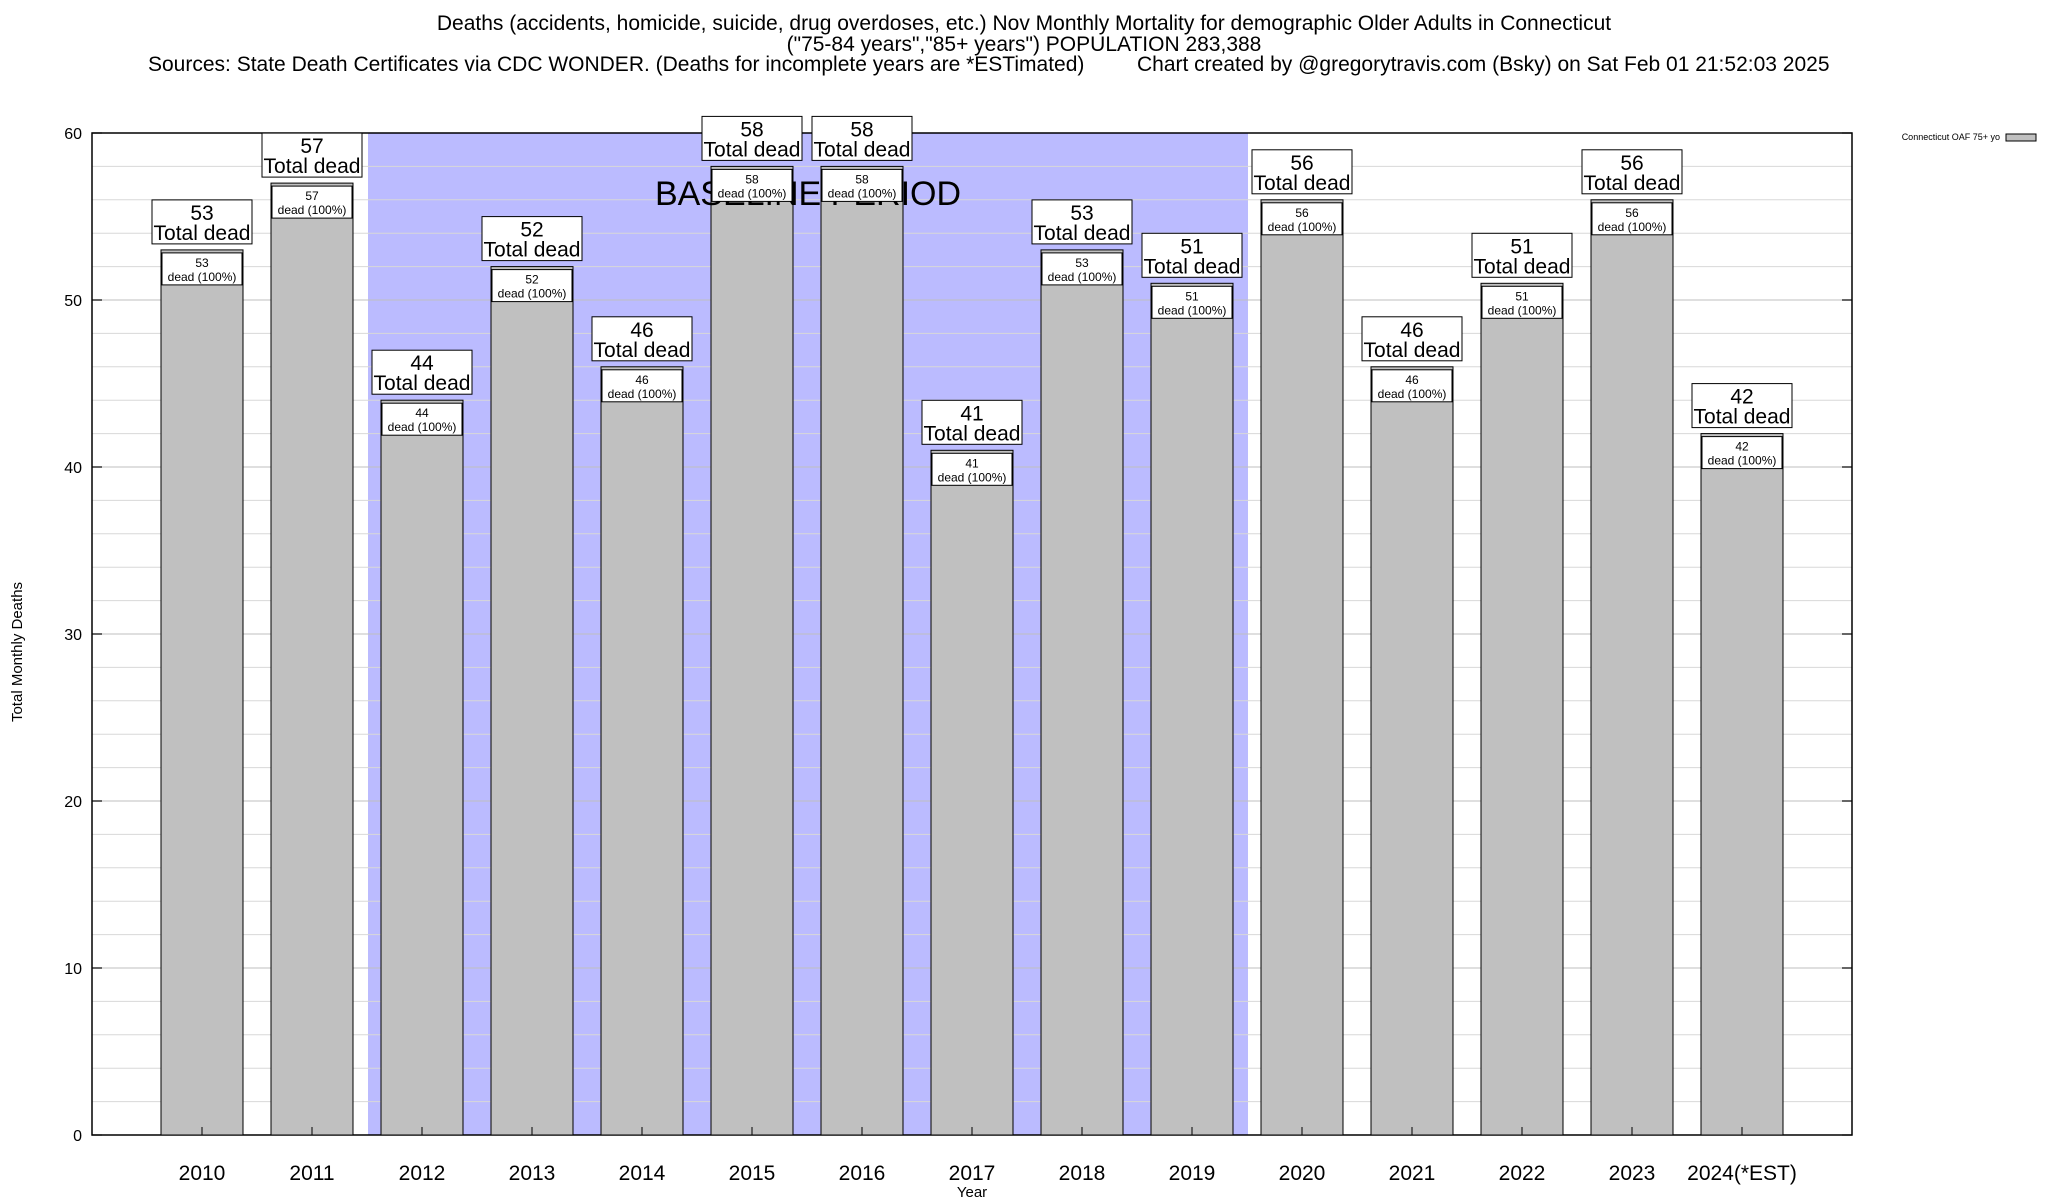  Describe the element at coordinates (73, 969) in the screenshot. I see `y-tick-label: 10` at that location.